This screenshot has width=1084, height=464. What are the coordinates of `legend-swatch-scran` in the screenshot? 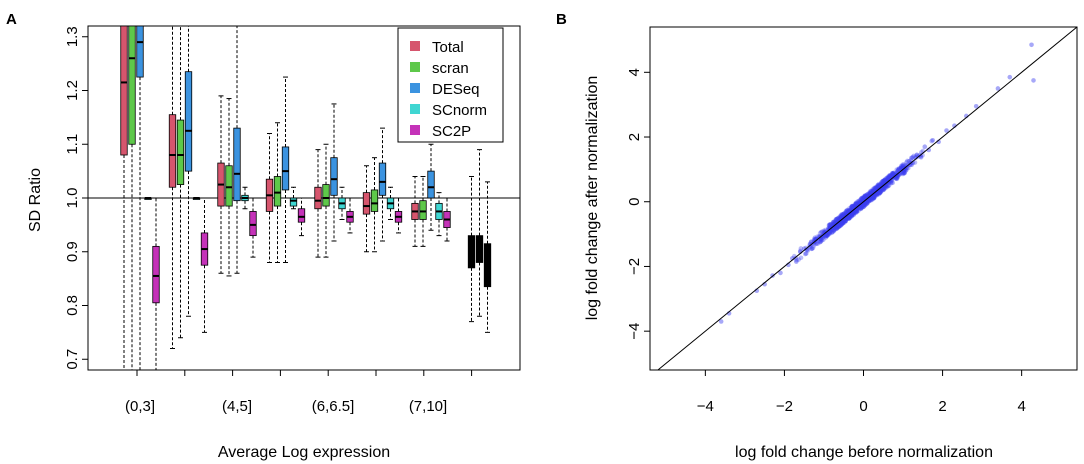 It's located at (415, 67).